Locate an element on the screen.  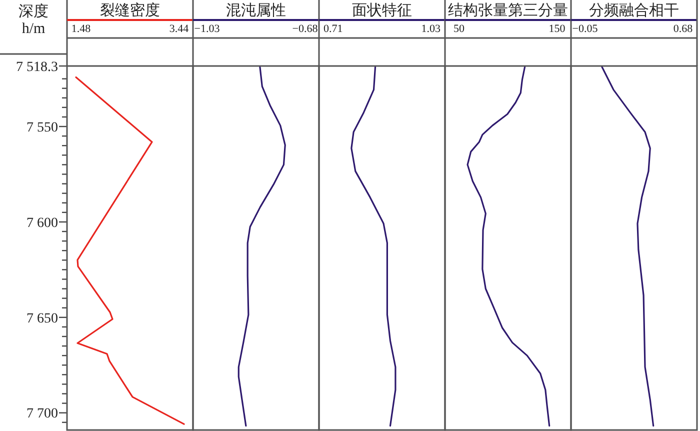
chart-title: 混沌属性 is located at coordinates (256, 10).